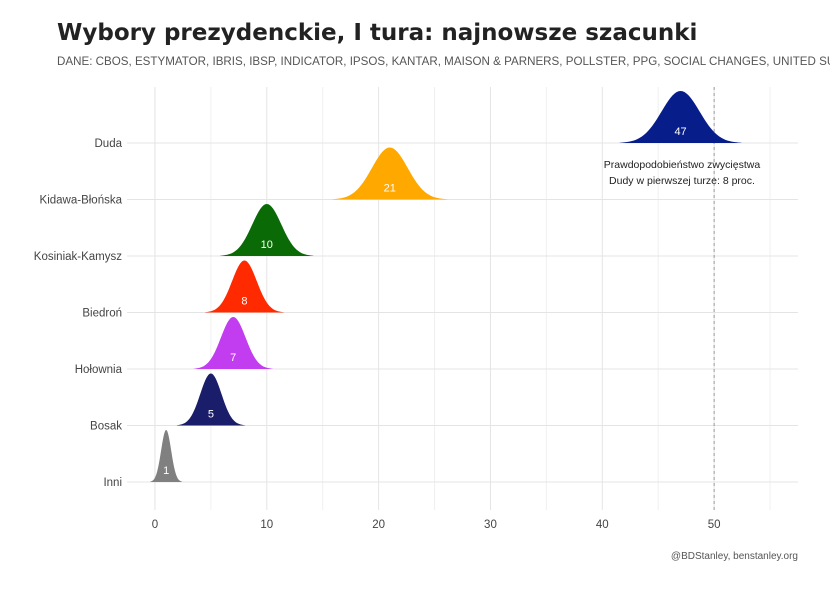  Describe the element at coordinates (211, 415) in the screenshot. I see `ridge-value-label: 5` at that location.